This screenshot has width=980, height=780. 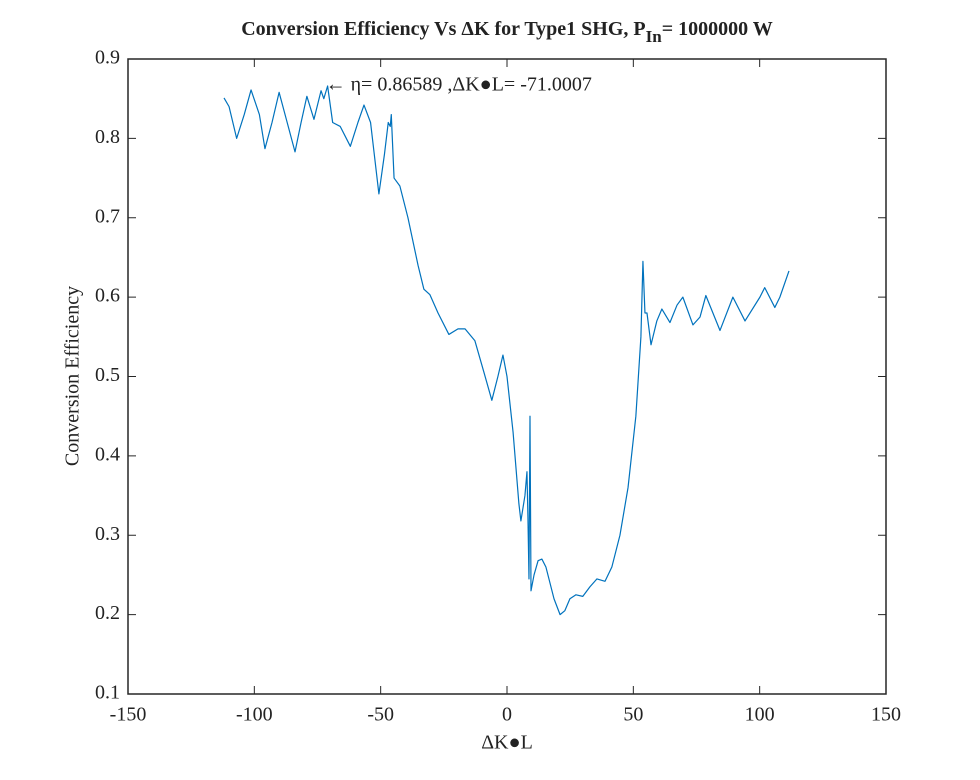 I want to click on annotation: ← η= 0.86589 ,ΔK●L= -71.0007, so click(x=459, y=85).